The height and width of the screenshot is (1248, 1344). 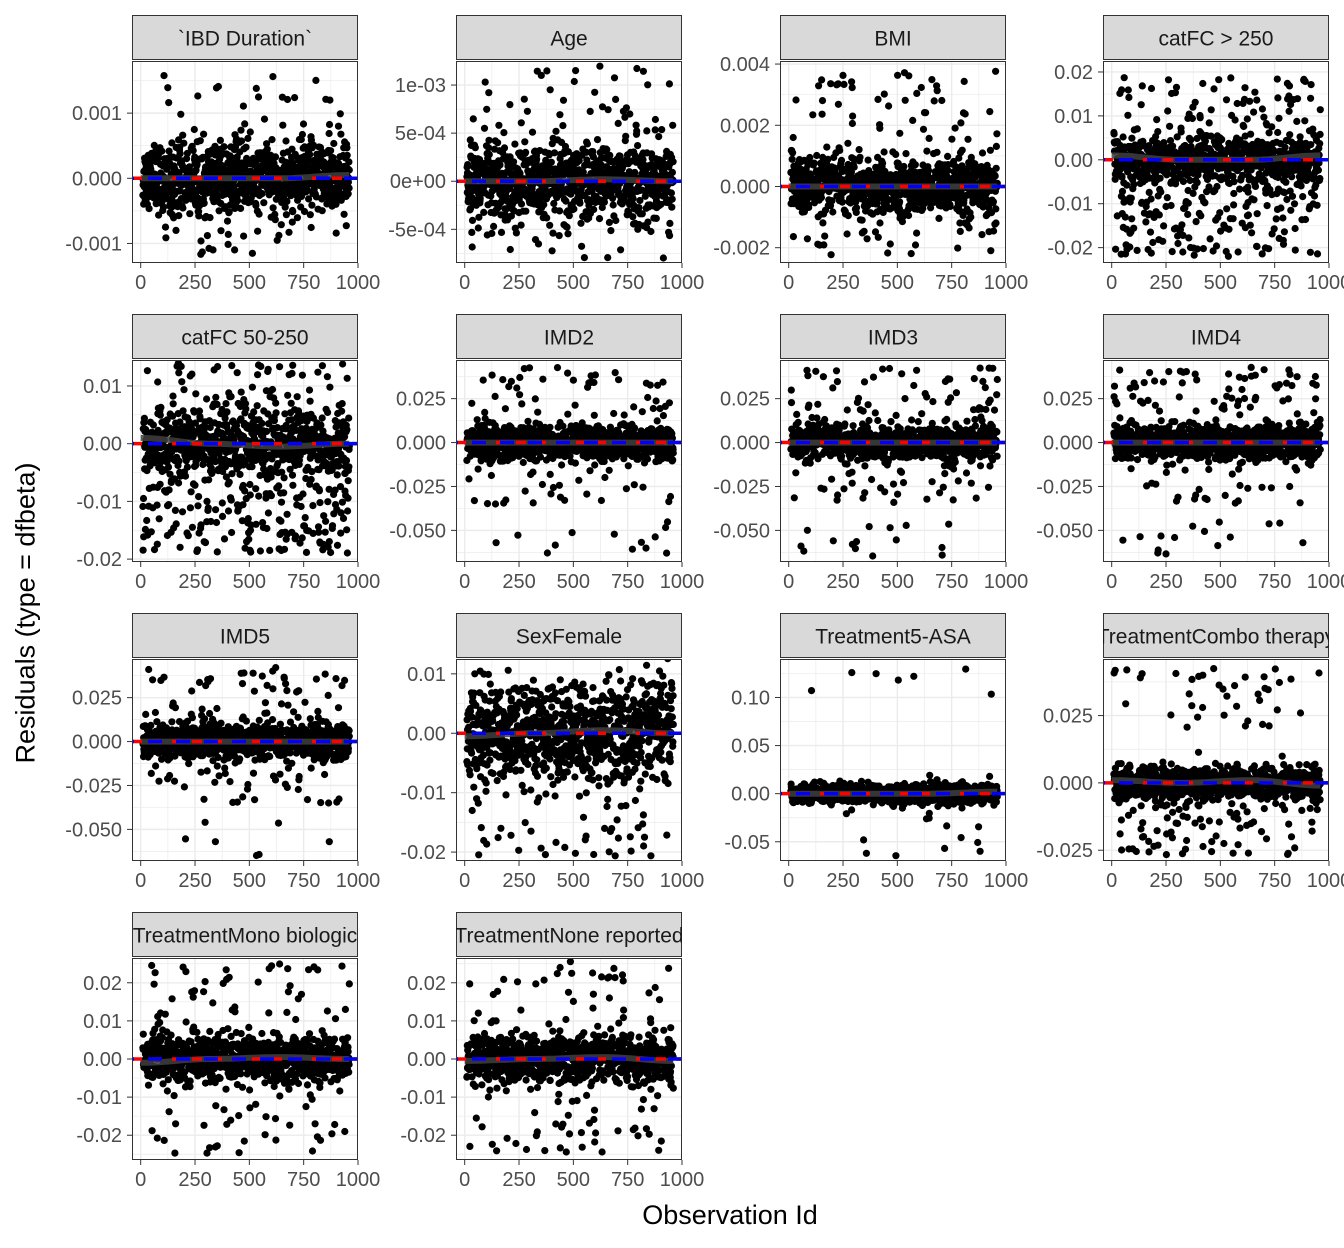 What do you see at coordinates (951, 283) in the screenshot?
I see `x-tick-label: 750` at bounding box center [951, 283].